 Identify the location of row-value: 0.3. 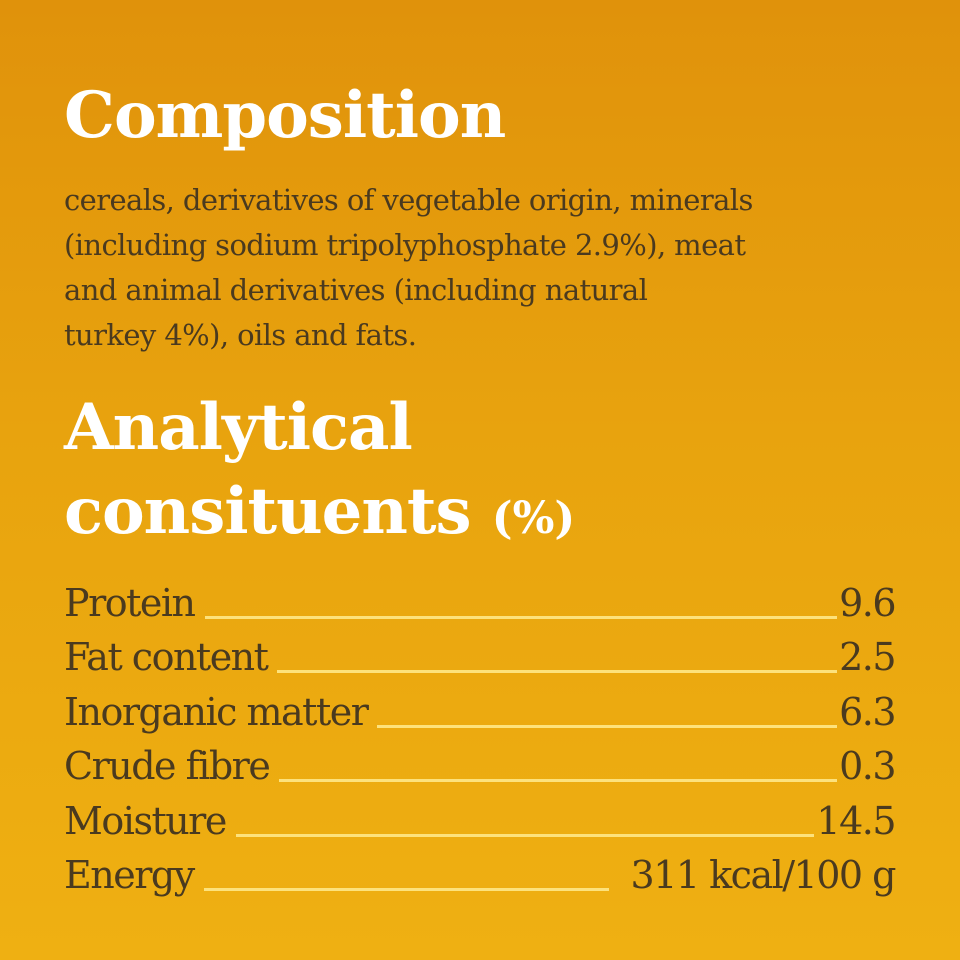
(867, 766).